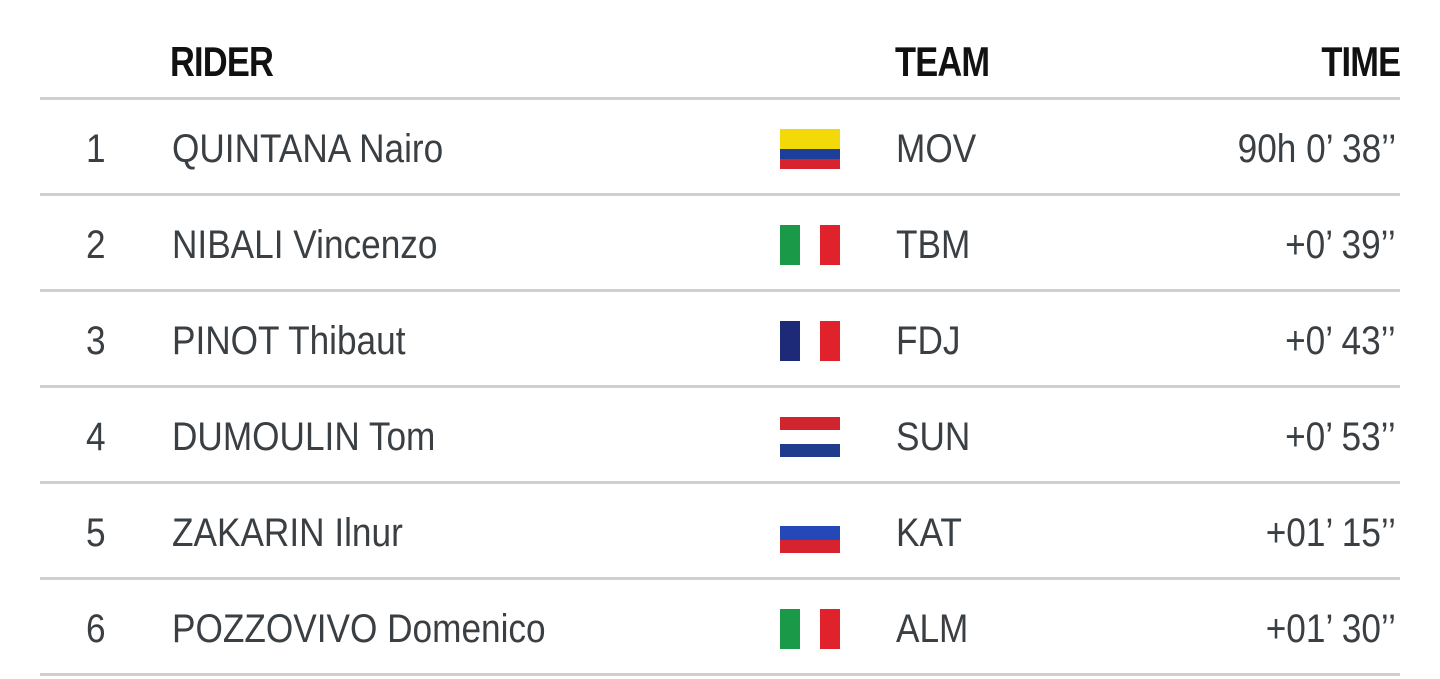 This screenshot has width=1440, height=679. Describe the element at coordinates (1340, 341) in the screenshot. I see `time: +0’ 43’’` at that location.